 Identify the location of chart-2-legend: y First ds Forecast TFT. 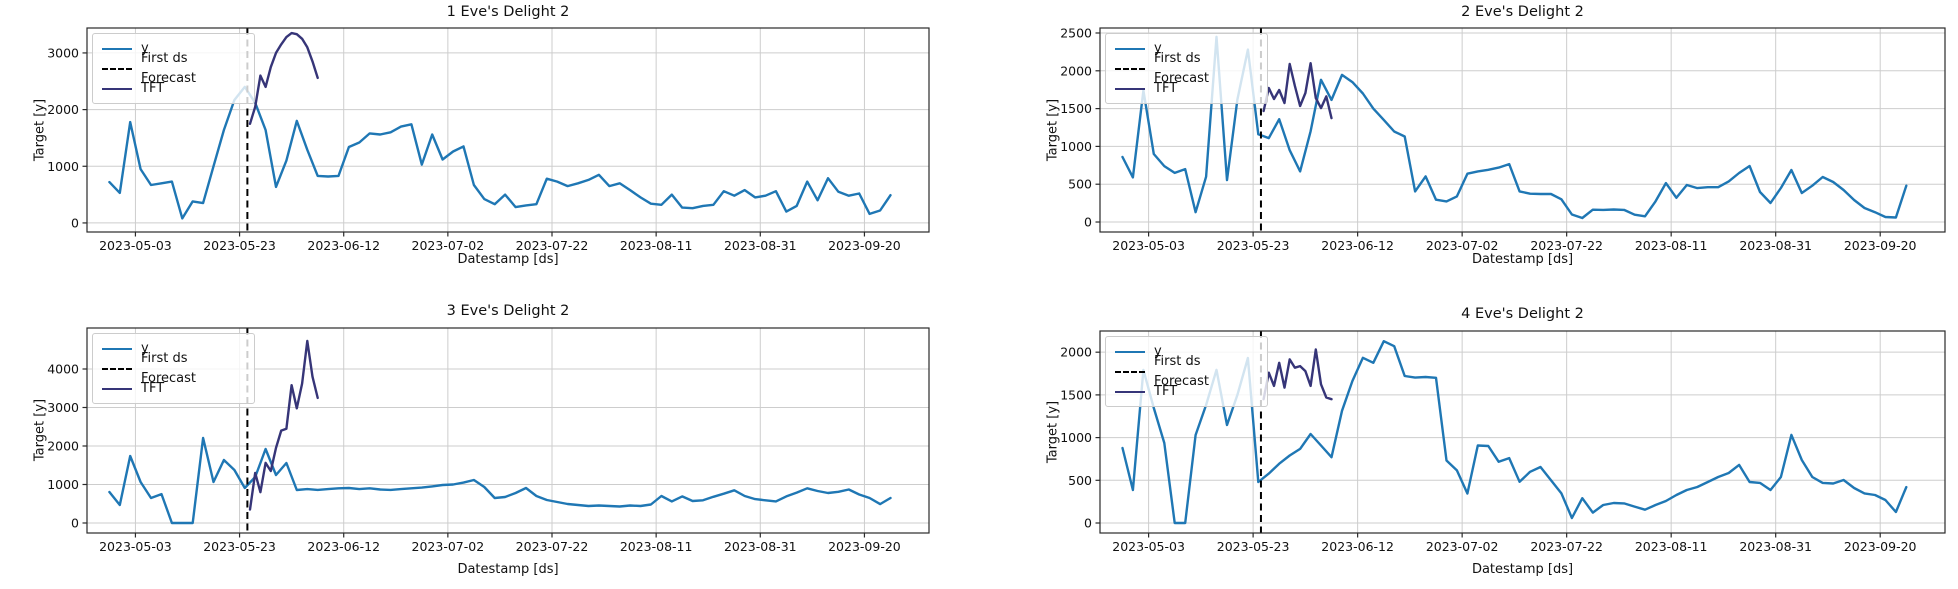
(1186, 68).